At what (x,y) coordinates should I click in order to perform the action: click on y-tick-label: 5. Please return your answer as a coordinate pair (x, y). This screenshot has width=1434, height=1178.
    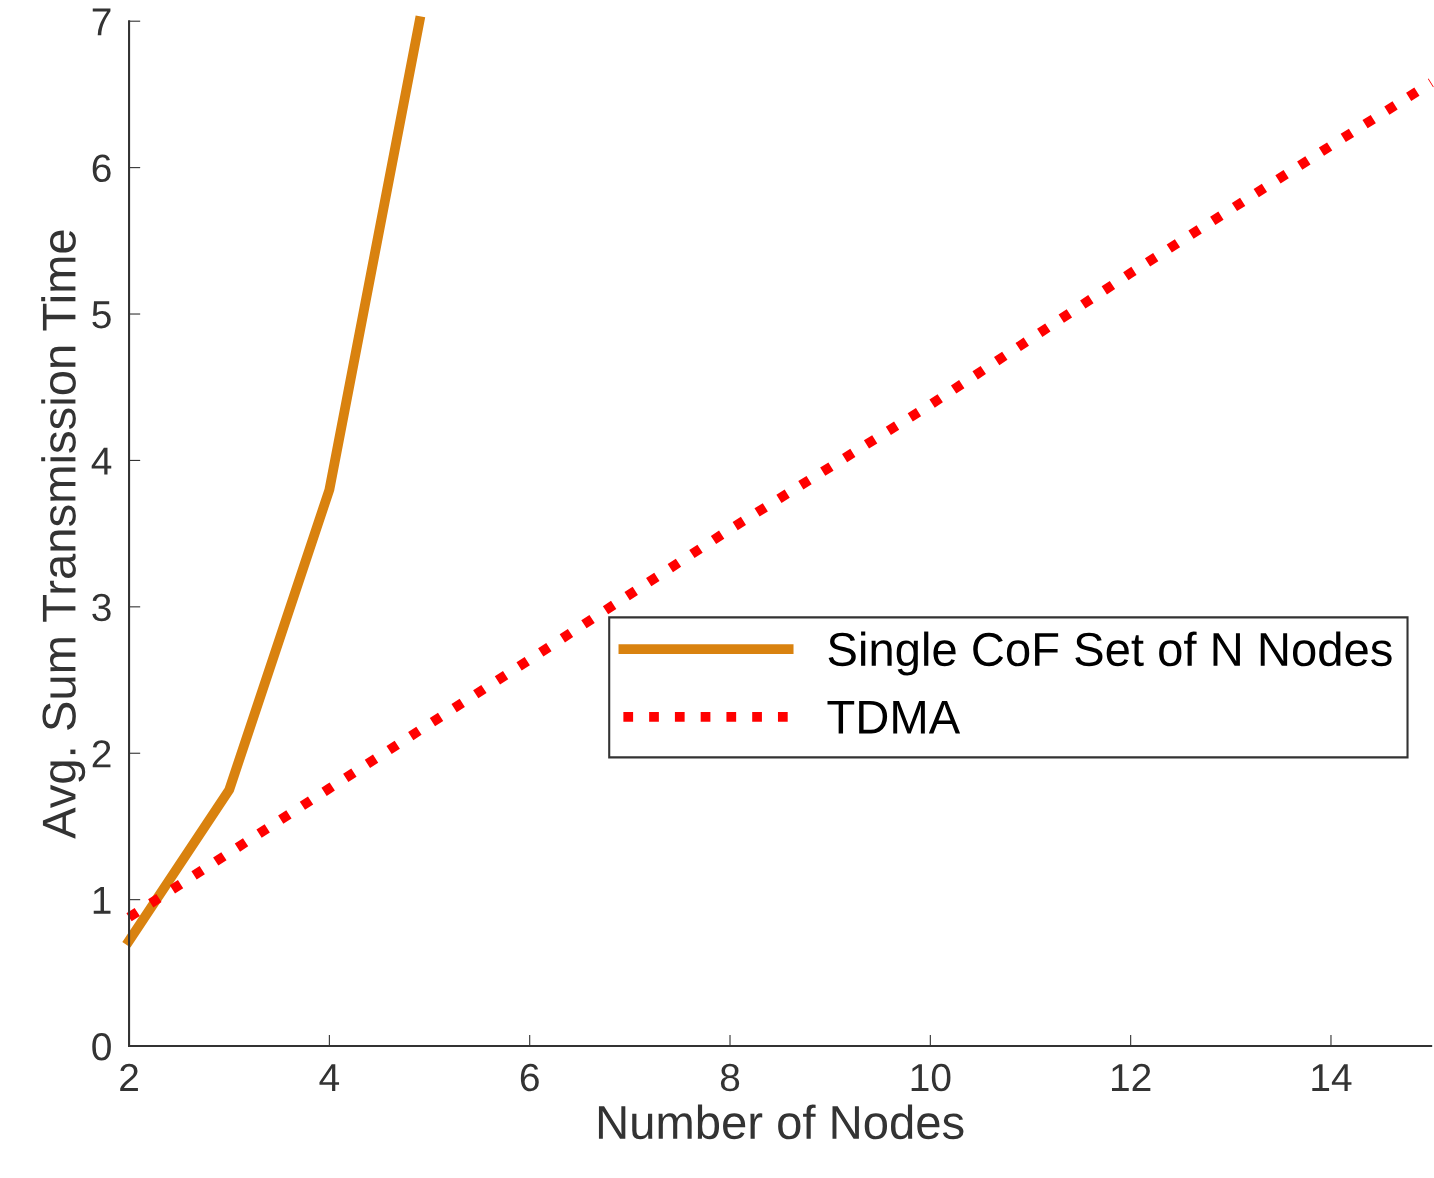
    Looking at the image, I should click on (101, 315).